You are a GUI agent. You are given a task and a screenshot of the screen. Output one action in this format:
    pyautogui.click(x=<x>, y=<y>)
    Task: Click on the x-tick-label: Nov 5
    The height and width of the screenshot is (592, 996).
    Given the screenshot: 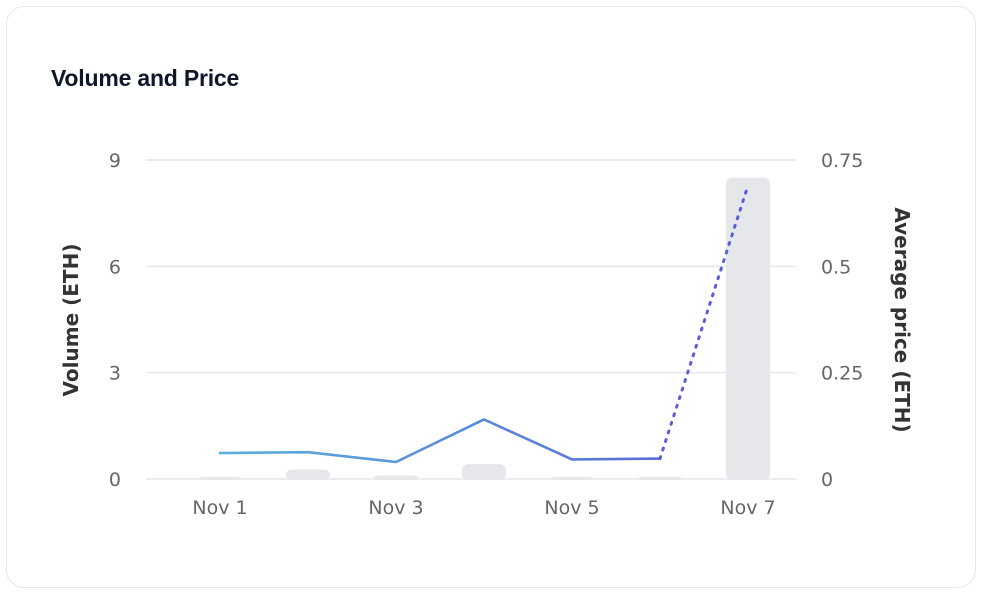 What is the action you would take?
    pyautogui.click(x=571, y=508)
    